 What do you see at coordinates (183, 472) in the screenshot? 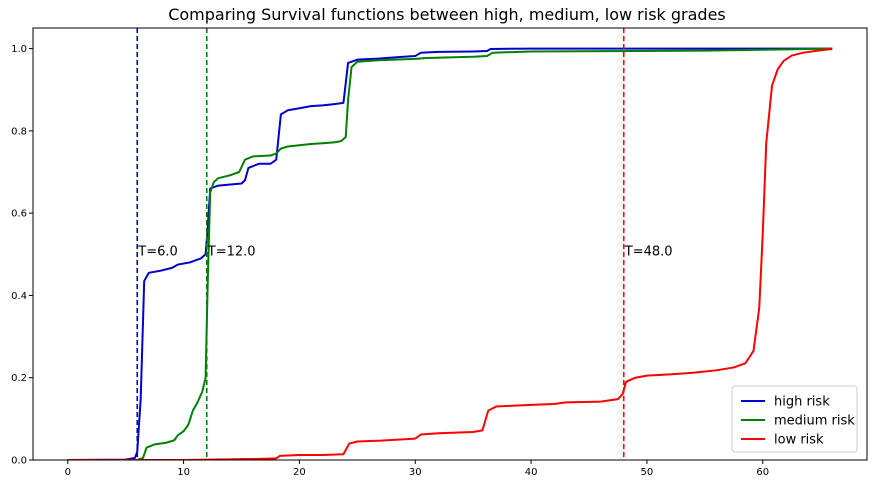
I see `x-tick-label: 10` at bounding box center [183, 472].